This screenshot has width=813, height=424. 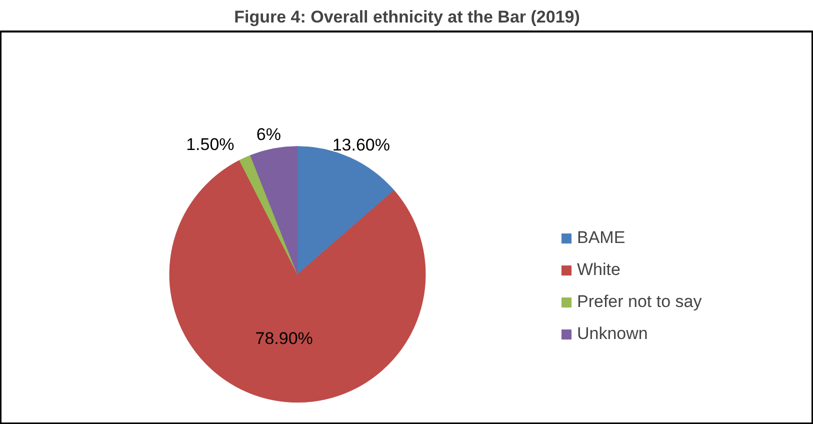 I want to click on legend-label: Unknown, so click(x=612, y=334).